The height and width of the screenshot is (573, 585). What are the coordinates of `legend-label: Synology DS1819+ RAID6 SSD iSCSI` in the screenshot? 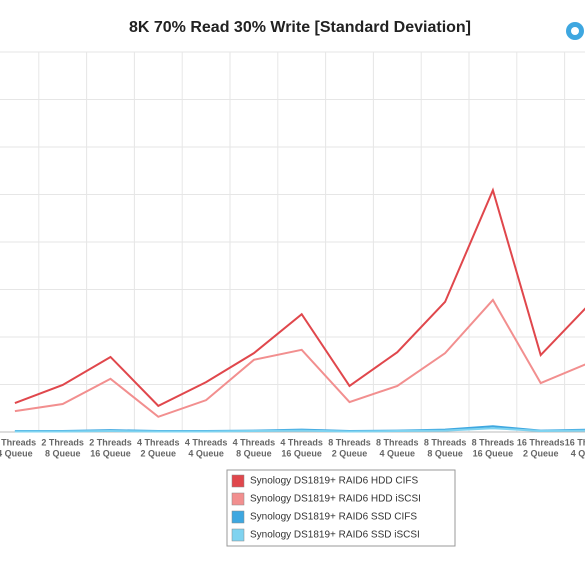 It's located at (335, 535).